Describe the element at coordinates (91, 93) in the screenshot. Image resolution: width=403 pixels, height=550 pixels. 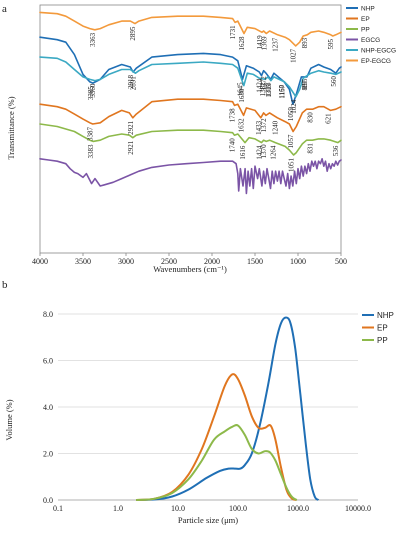
I see `peak-label-nhp-0: 3385` at that location.